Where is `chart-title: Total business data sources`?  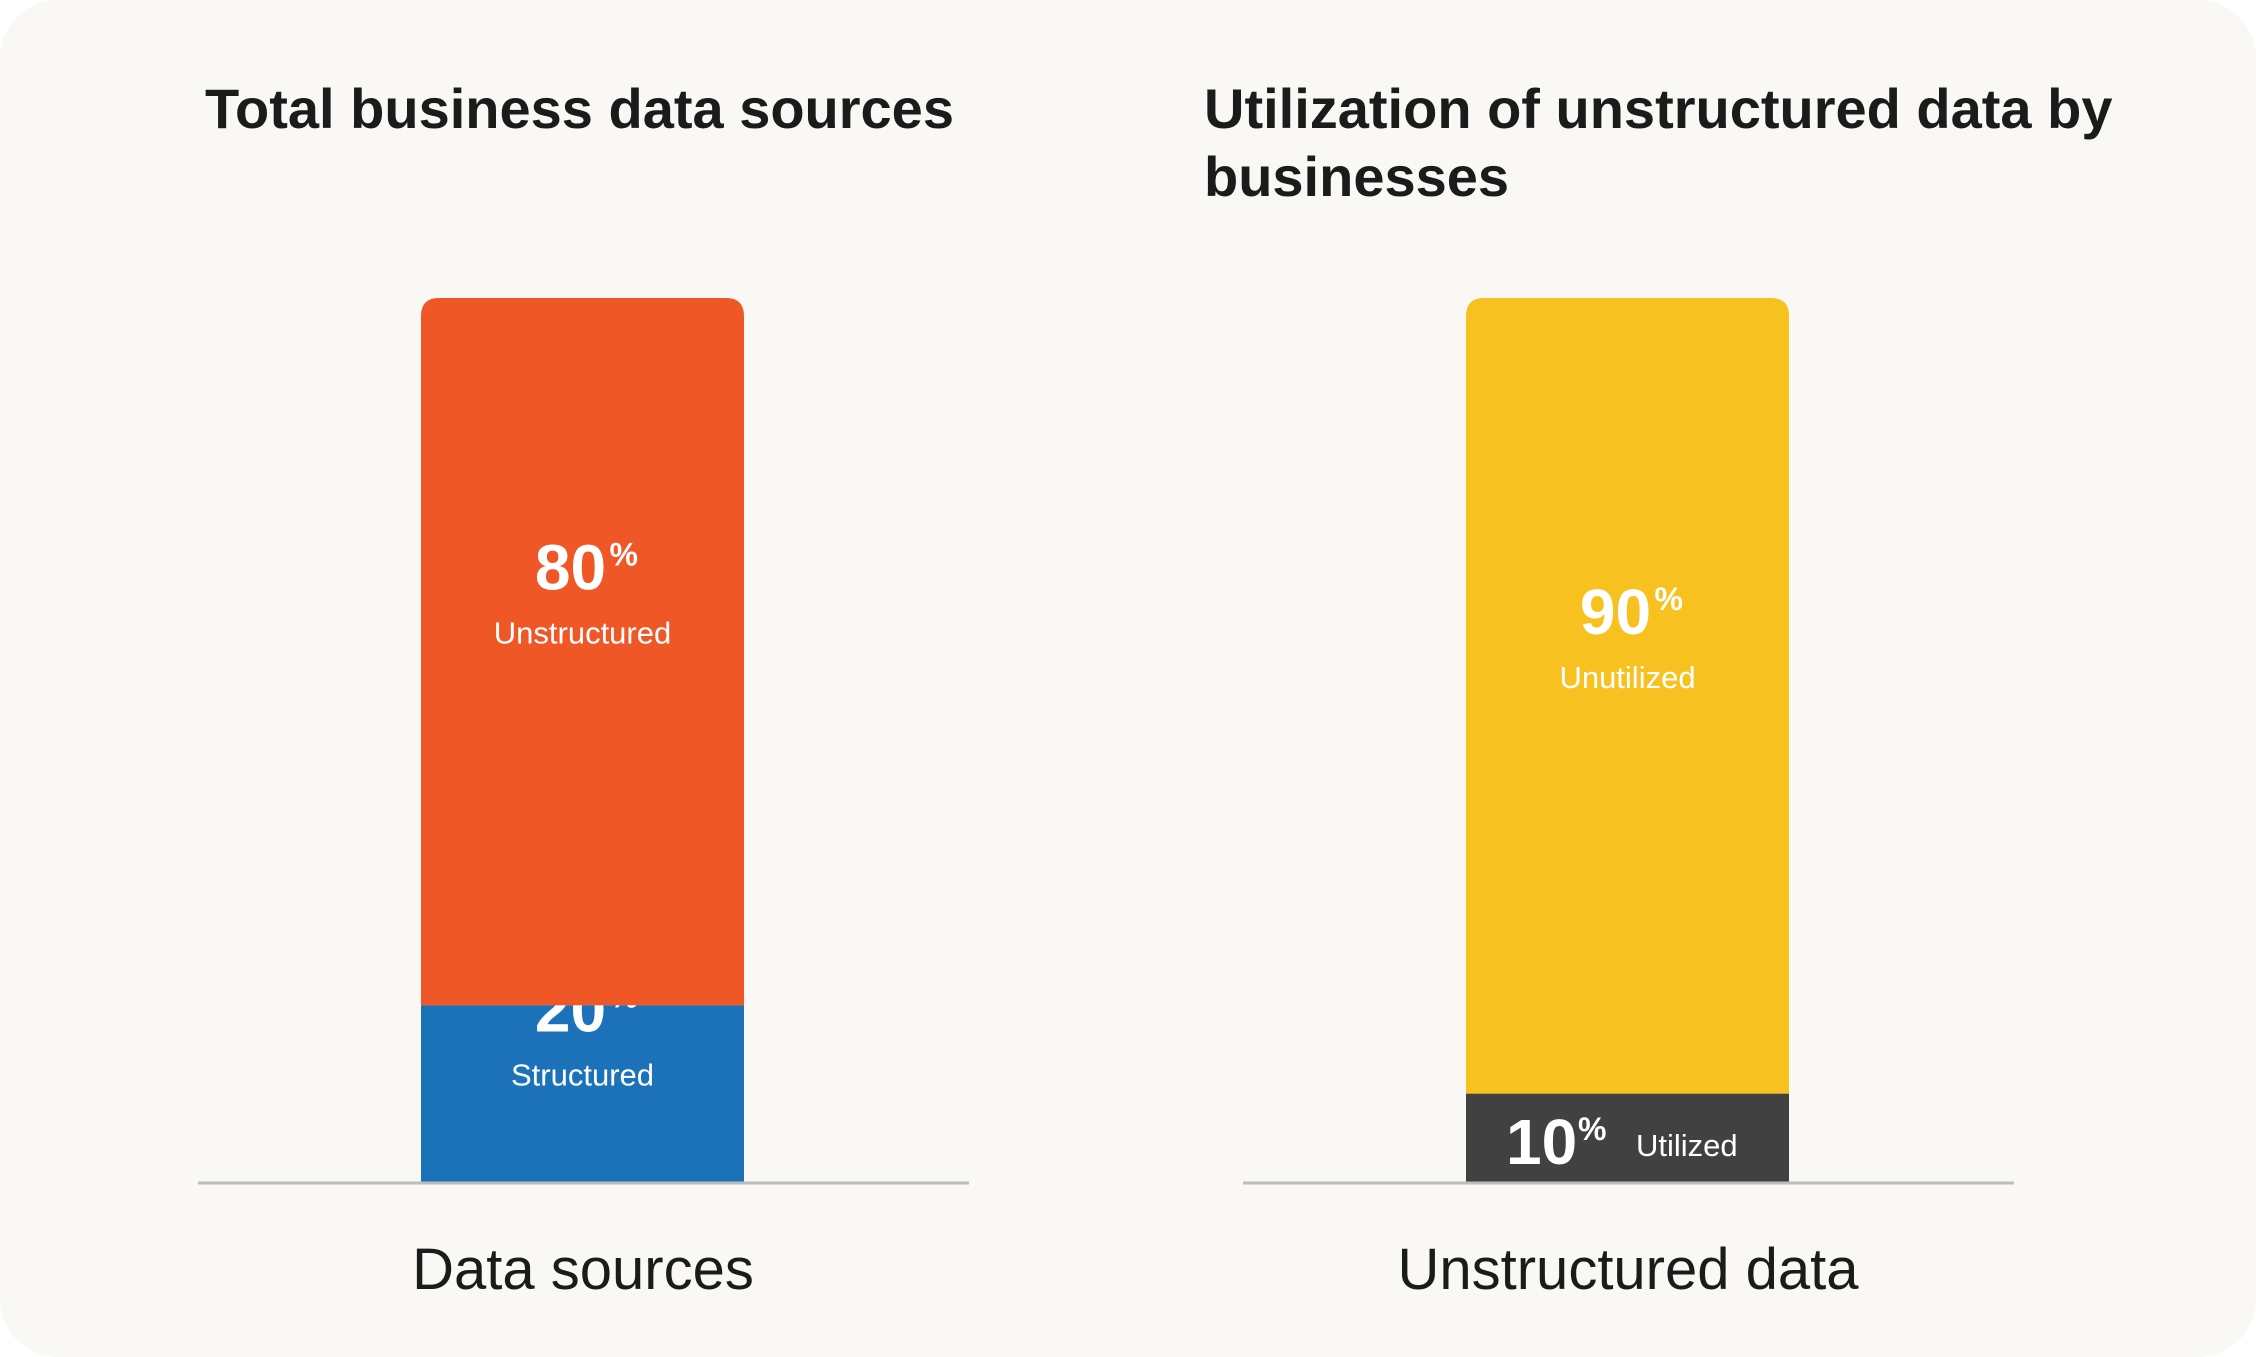 chart-title: Total business data sources is located at coordinates (579, 108).